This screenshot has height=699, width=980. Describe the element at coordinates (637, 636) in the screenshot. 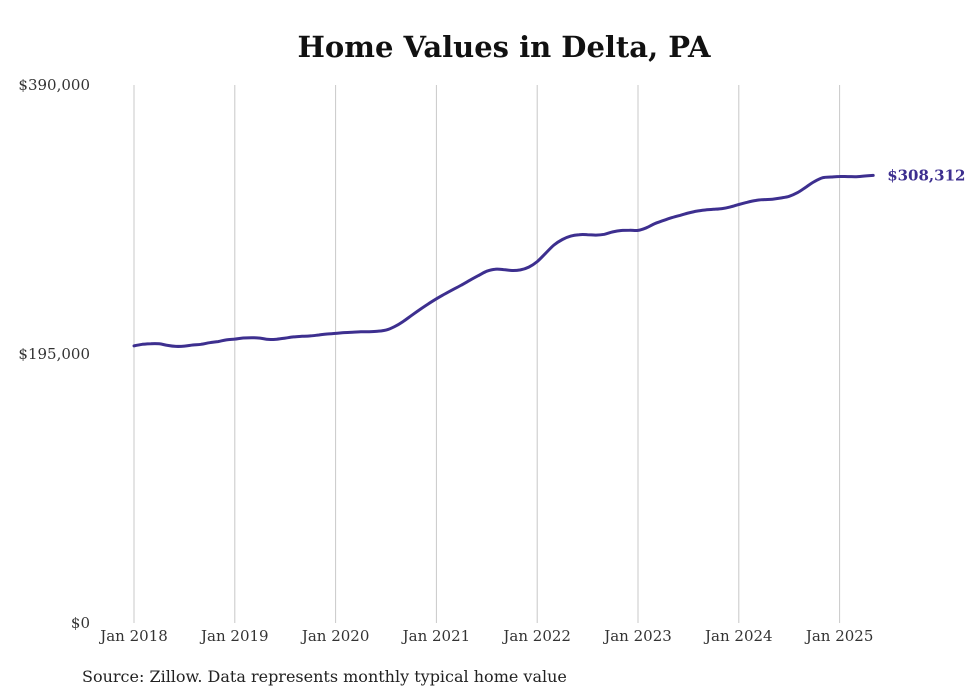

I see `x-tick-label: Jan 2023` at that location.